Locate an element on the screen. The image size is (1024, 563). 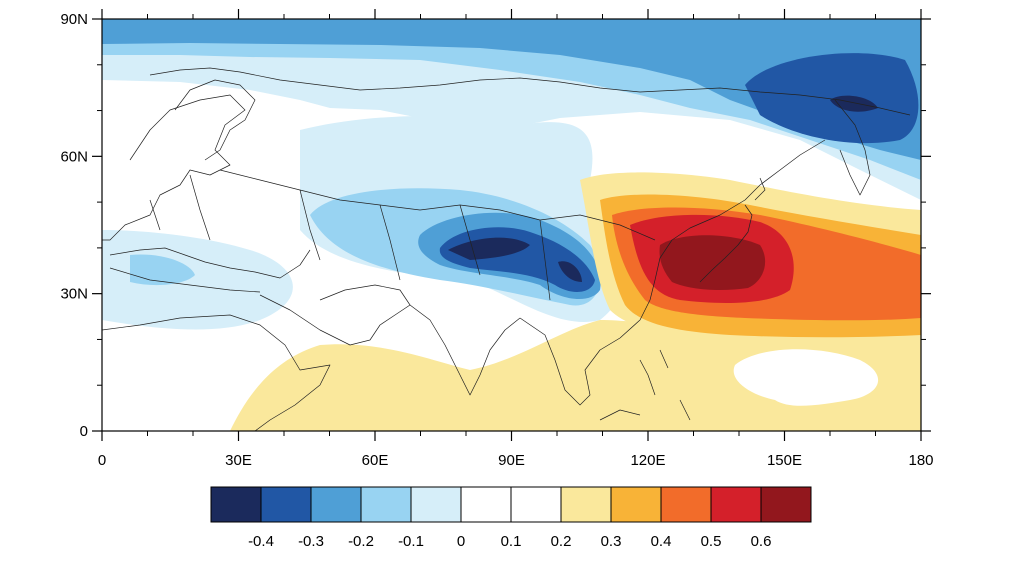
contour-siberia-dark is located at coordinates (832, 98).